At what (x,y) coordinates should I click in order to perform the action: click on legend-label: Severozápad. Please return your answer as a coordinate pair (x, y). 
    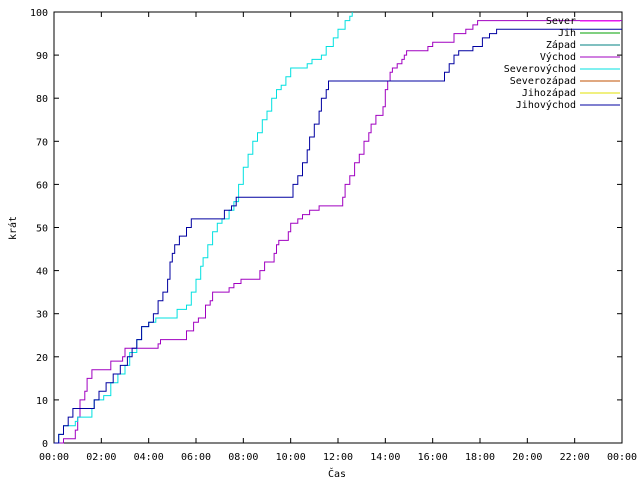
    Looking at the image, I should click on (543, 81).